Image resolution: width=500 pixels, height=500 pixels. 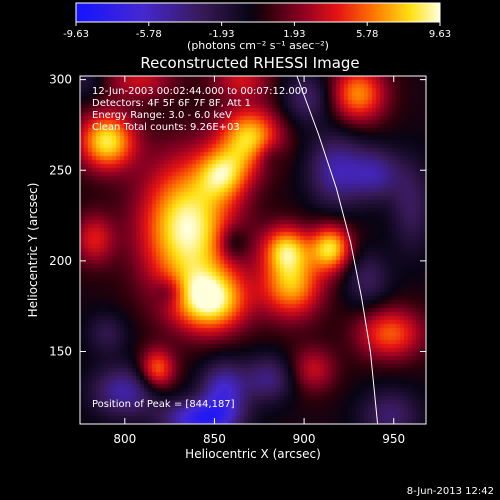 What do you see at coordinates (60, 80) in the screenshot?
I see `y-tick-label: 300` at bounding box center [60, 80].